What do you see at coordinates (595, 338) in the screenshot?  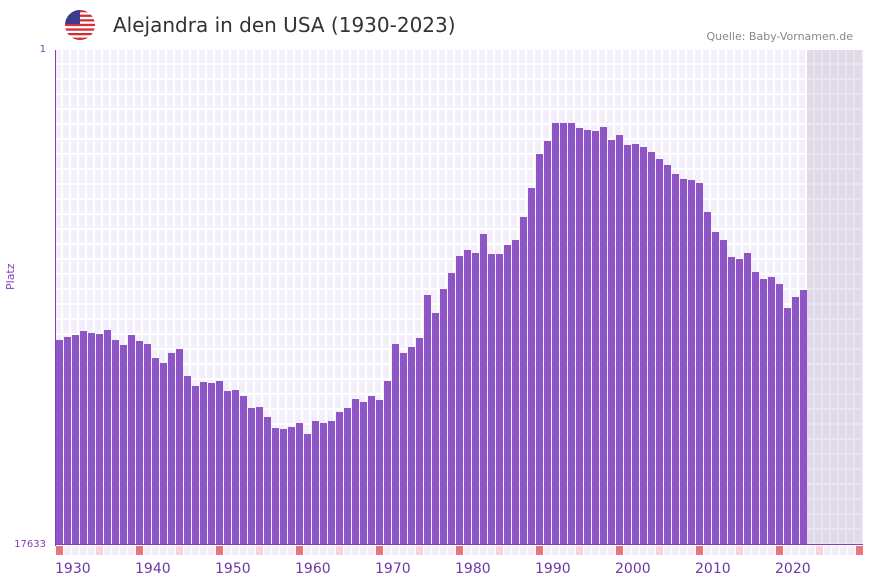 I see `bar-1997` at bounding box center [595, 338].